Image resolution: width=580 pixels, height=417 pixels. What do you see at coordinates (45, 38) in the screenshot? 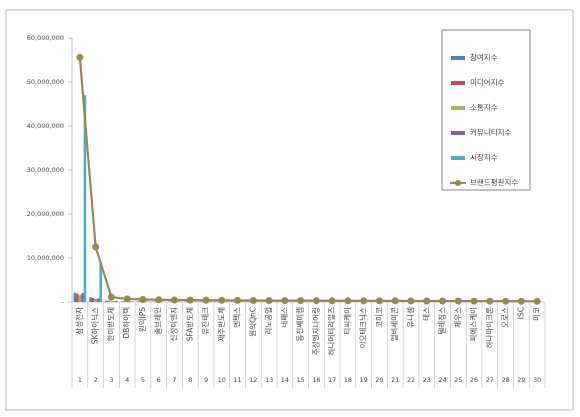
I see `y-tick-label: 60,000,000` at bounding box center [45, 38].